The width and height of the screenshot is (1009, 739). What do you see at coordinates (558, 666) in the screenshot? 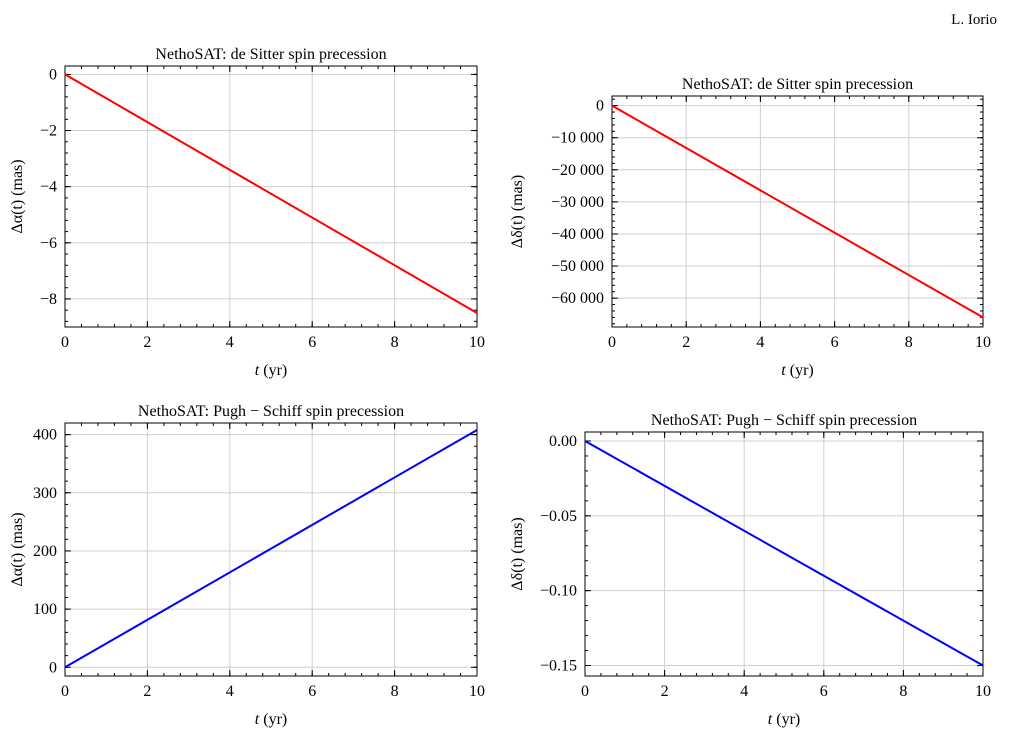
I see `y-tick-label: −0.15` at bounding box center [558, 666].